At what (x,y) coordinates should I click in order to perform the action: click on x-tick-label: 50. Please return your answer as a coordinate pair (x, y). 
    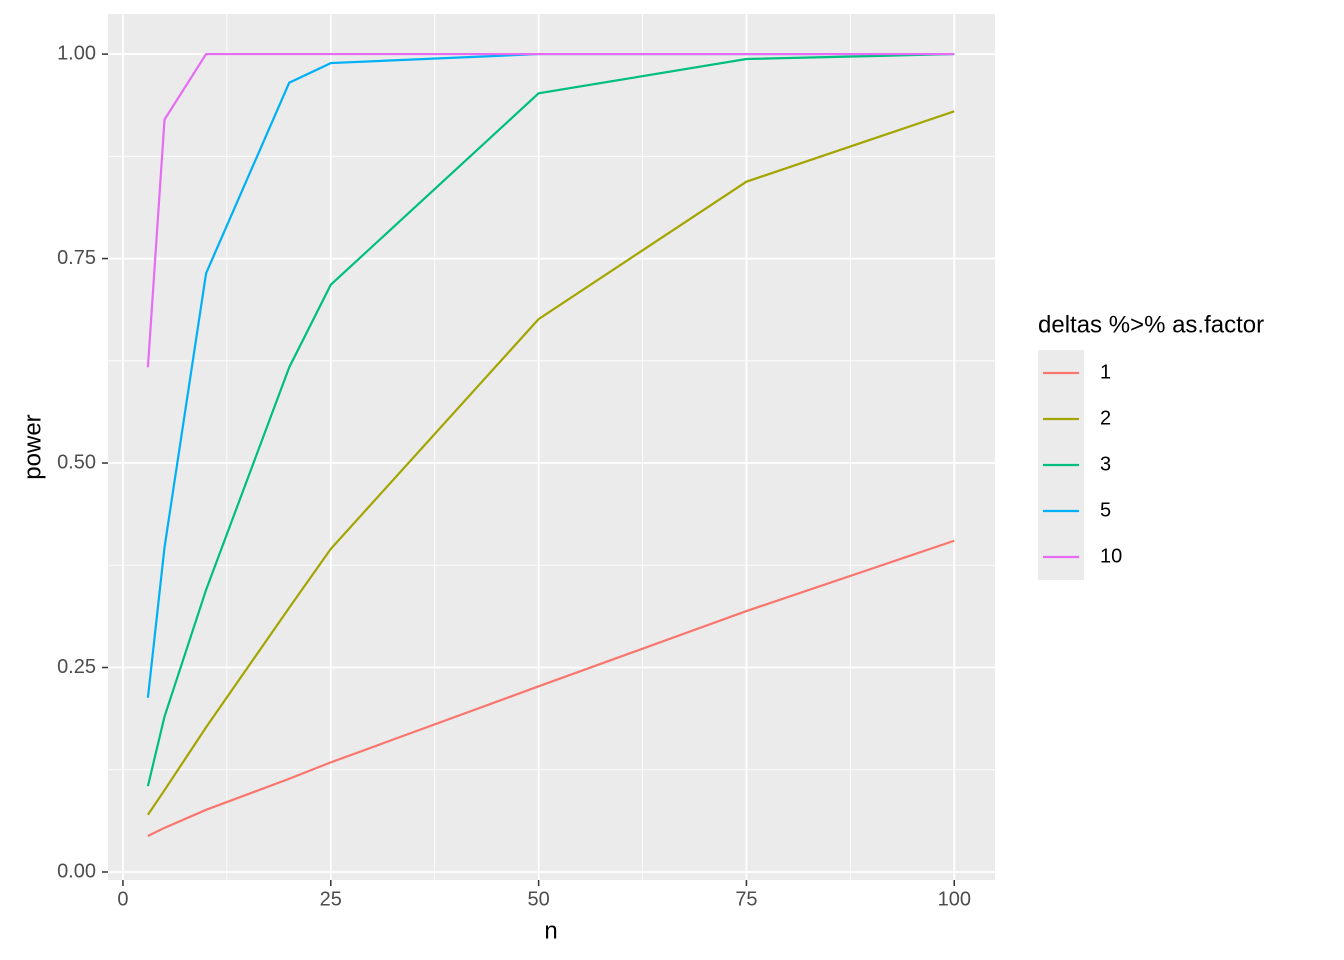
    Looking at the image, I should click on (538, 899).